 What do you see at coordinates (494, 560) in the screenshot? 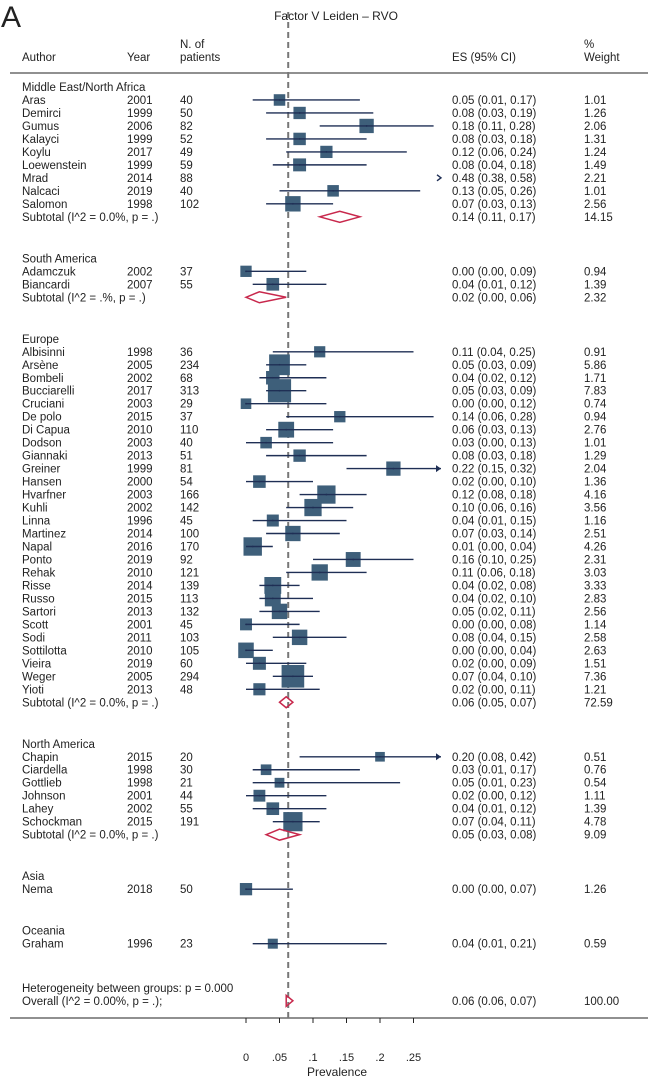
I see `study-es-ci: 0.16 (0.10, 0.25)` at bounding box center [494, 560].